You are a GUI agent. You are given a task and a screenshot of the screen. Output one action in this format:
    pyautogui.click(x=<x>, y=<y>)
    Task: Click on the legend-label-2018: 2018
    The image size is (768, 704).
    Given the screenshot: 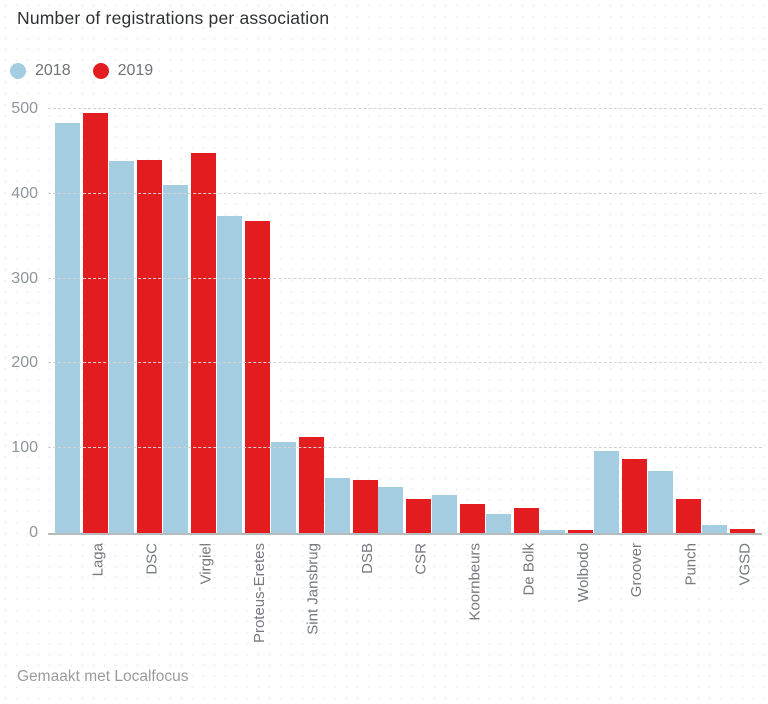 What is the action you would take?
    pyautogui.click(x=53, y=70)
    